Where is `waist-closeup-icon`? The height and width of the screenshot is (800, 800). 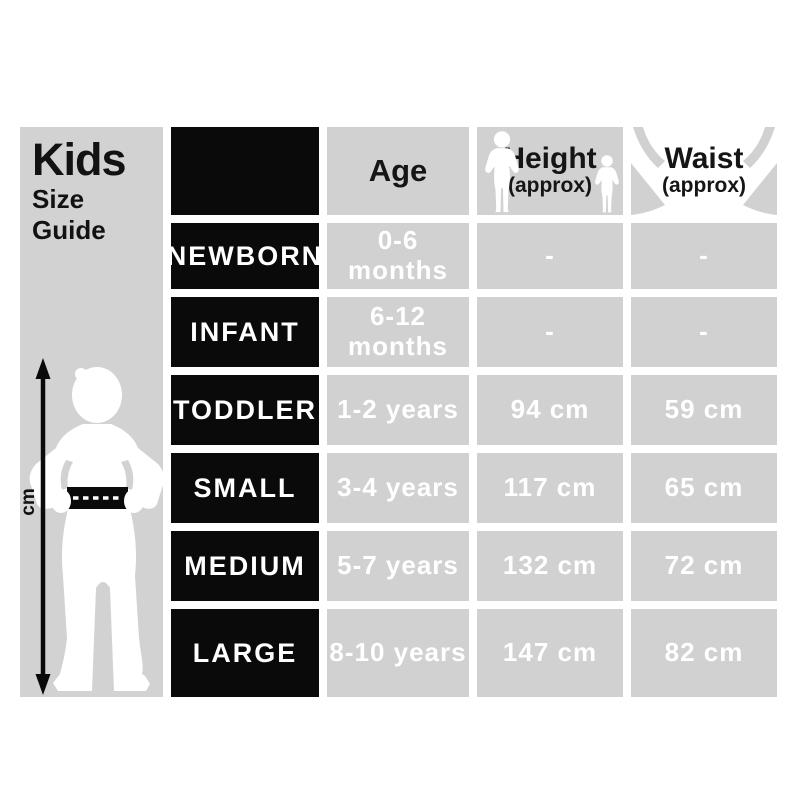
waist-closeup-icon is located at coordinates (704, 171).